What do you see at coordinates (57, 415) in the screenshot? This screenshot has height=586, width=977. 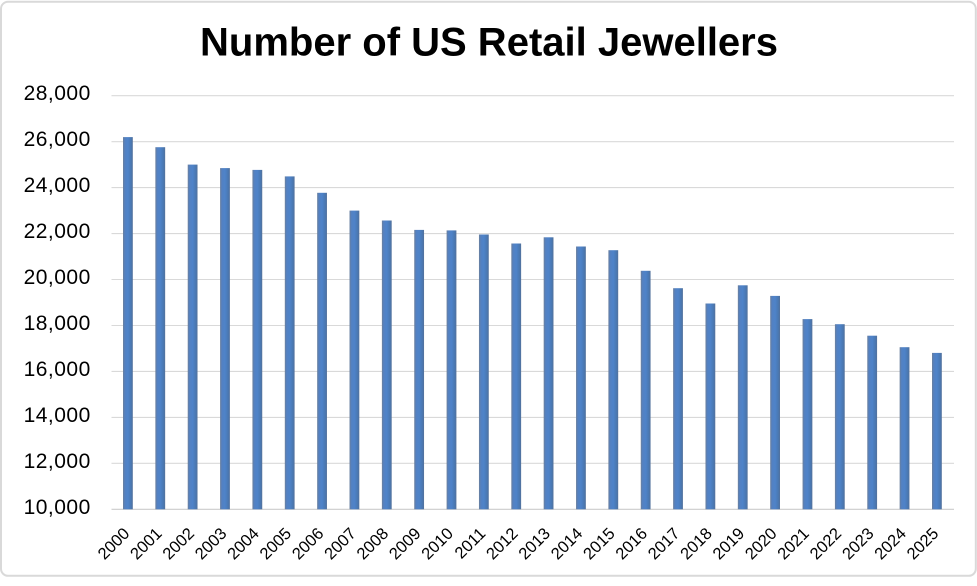 I see `svg-text: 14,000` at bounding box center [57, 415].